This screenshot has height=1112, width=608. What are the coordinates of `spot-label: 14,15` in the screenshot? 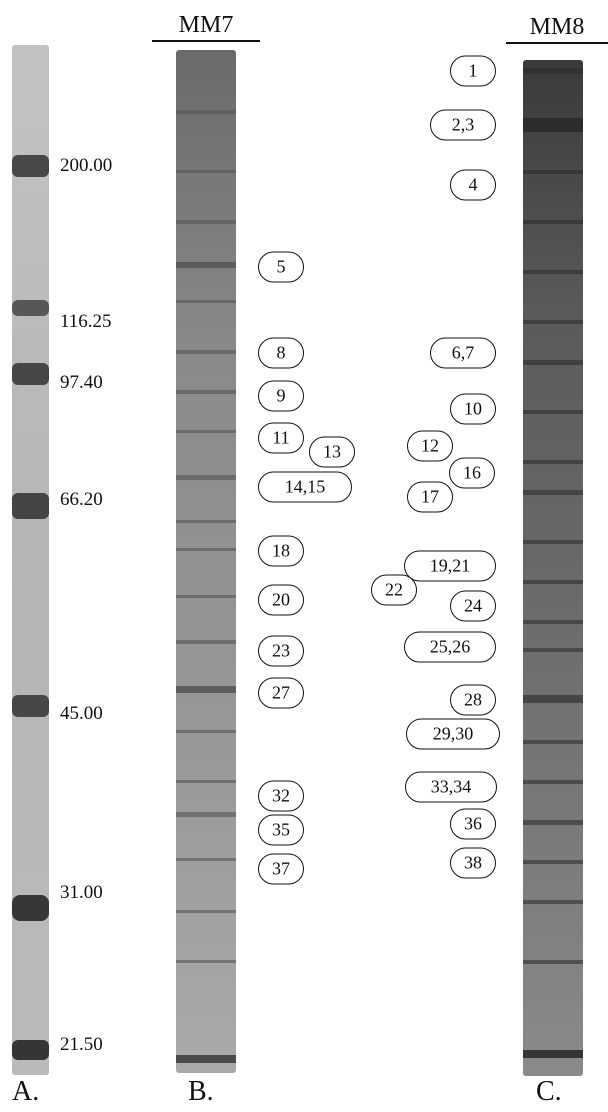 It's located at (305, 487).